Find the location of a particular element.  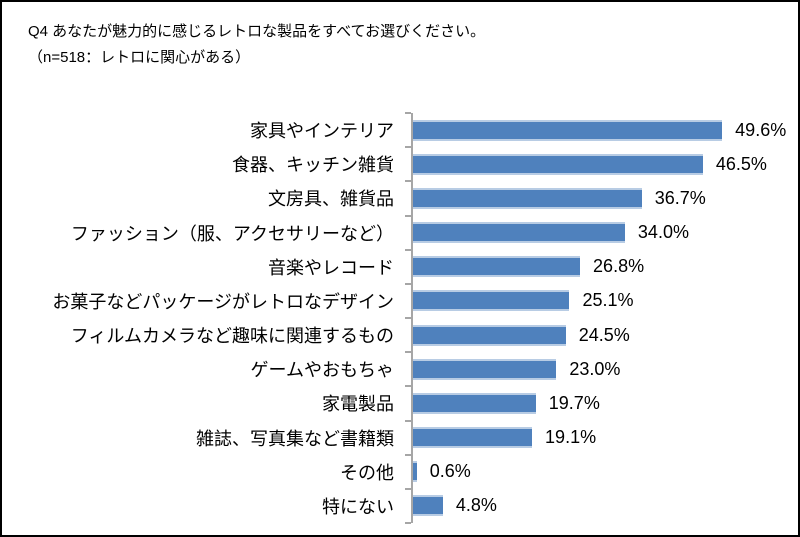

value-label: 4.8% is located at coordinates (476, 505).